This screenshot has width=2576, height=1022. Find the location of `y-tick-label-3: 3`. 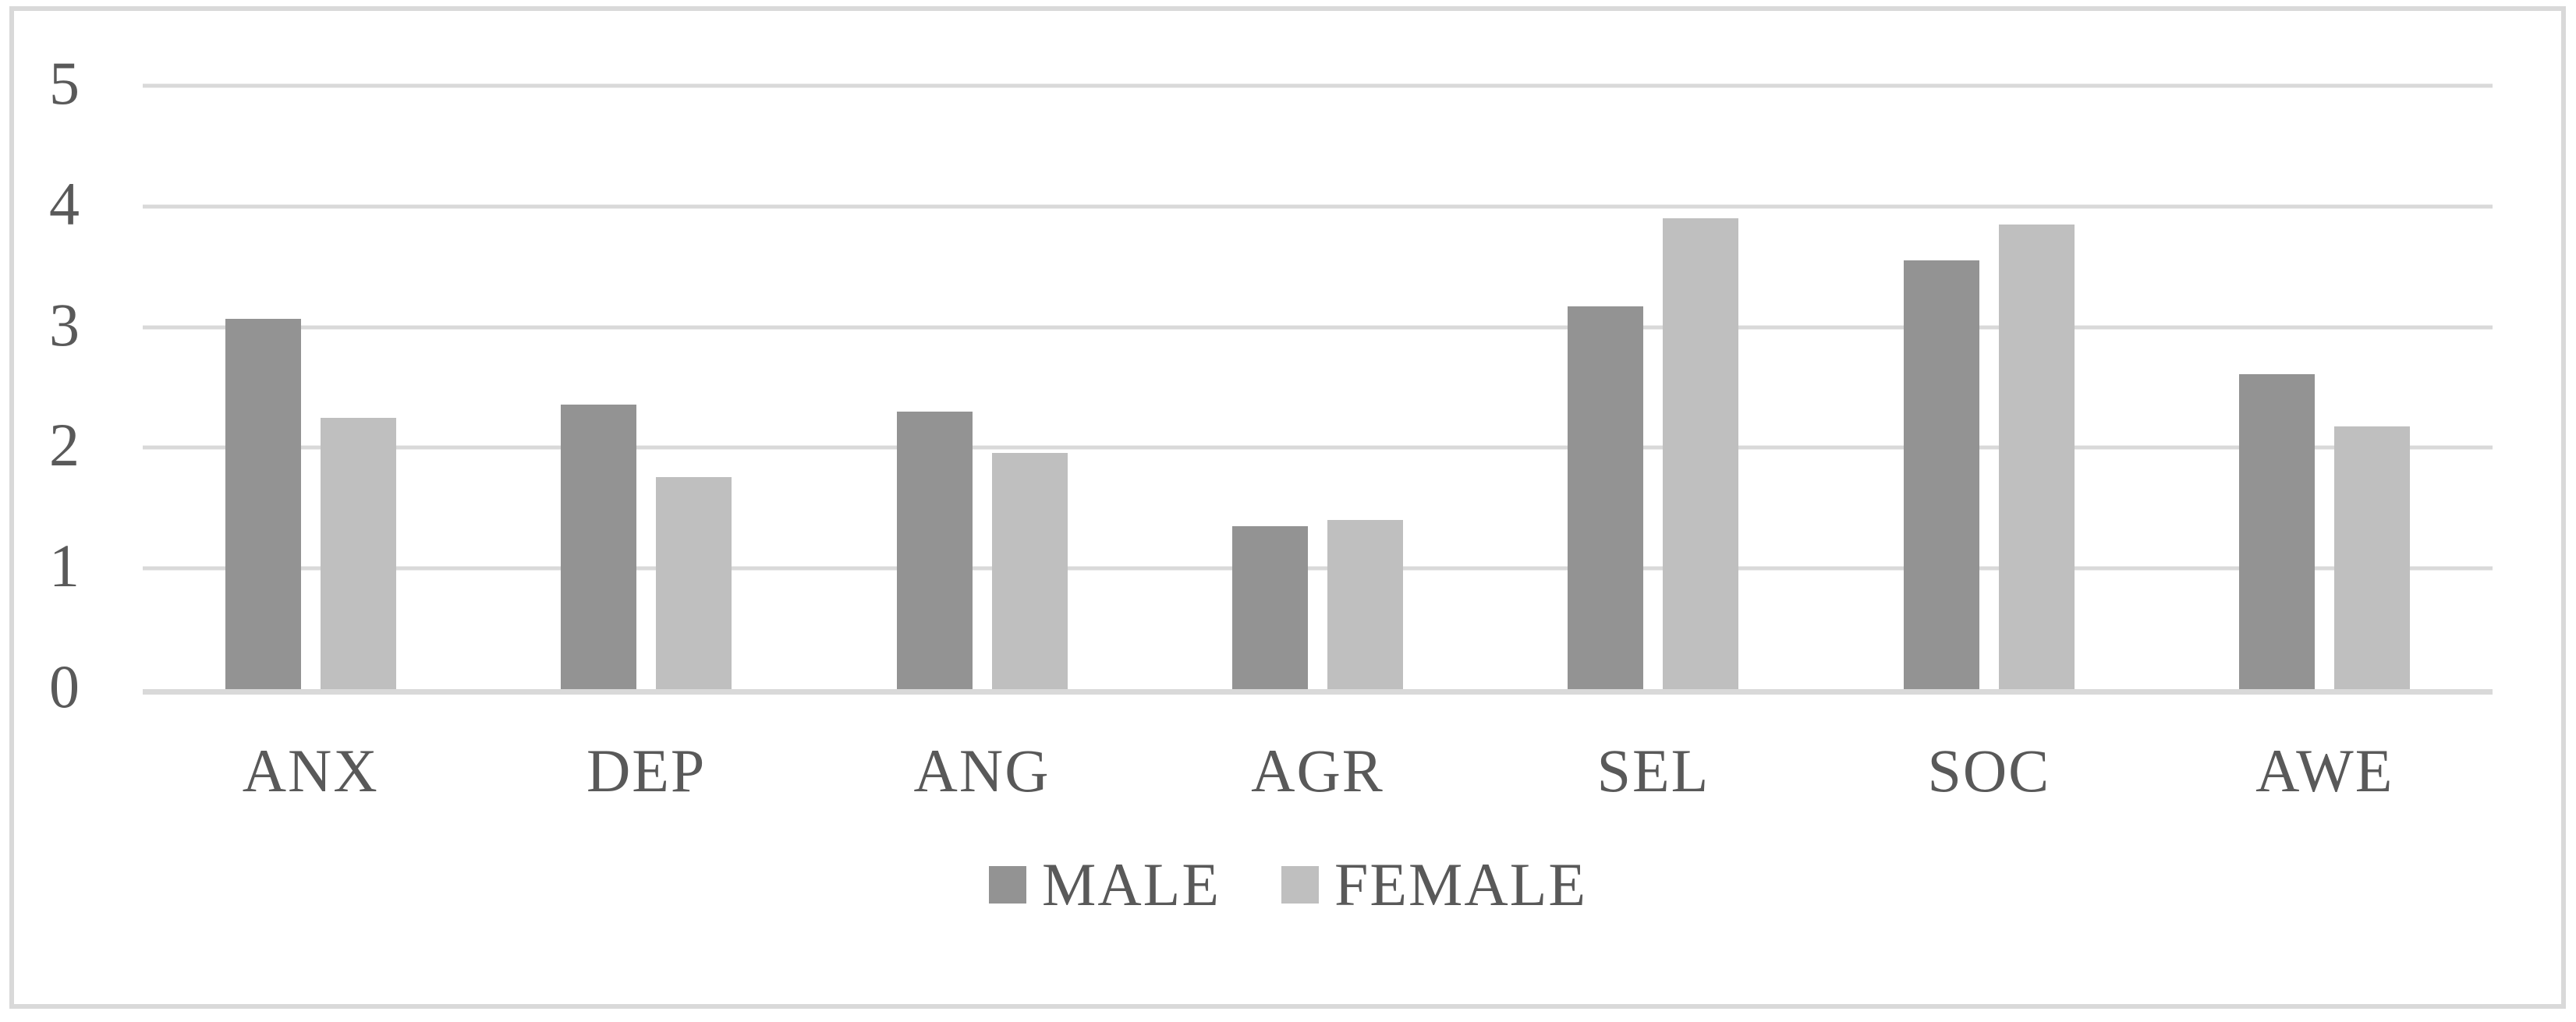

y-tick-label-3: 3 is located at coordinates (64, 324).